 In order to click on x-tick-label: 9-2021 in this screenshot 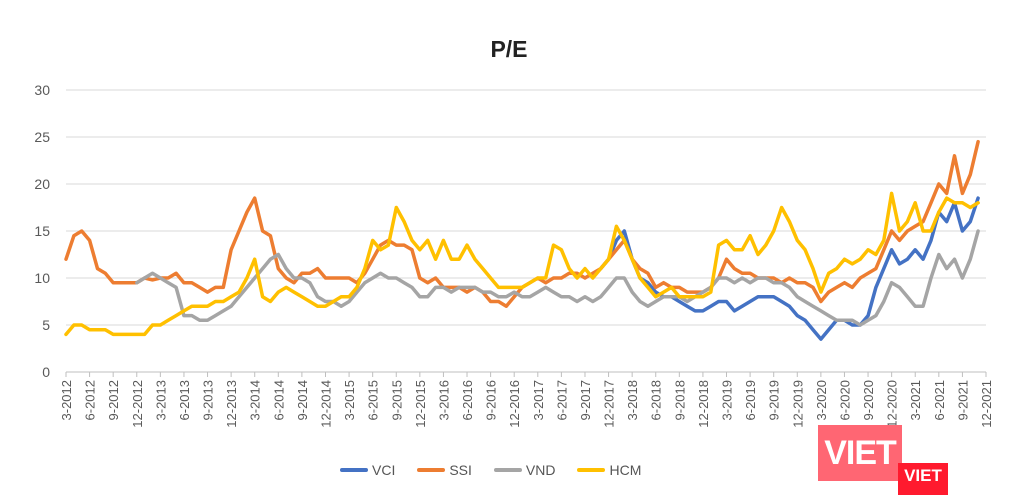, I will do `click(962, 400)`.